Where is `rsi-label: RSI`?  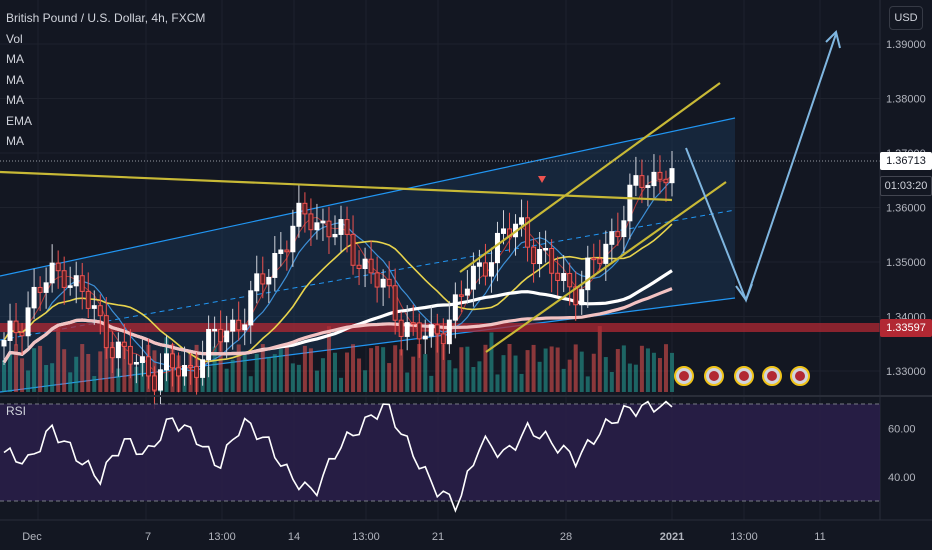
rsi-label: RSI is located at coordinates (16, 411).